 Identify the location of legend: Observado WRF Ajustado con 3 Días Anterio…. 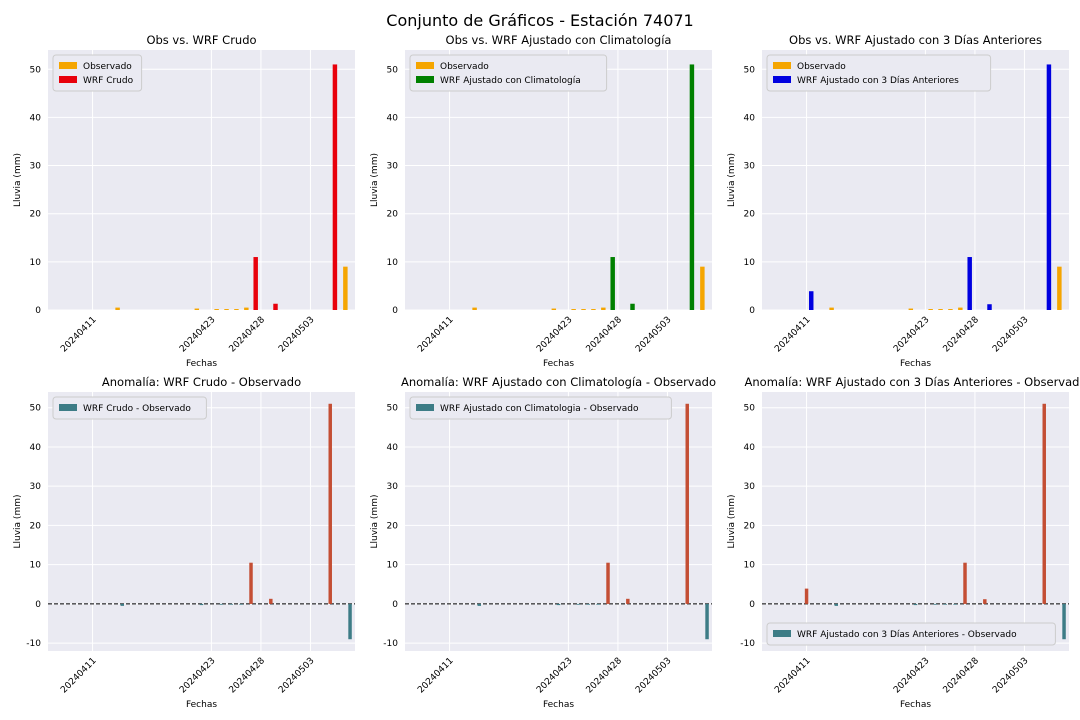
(879, 73).